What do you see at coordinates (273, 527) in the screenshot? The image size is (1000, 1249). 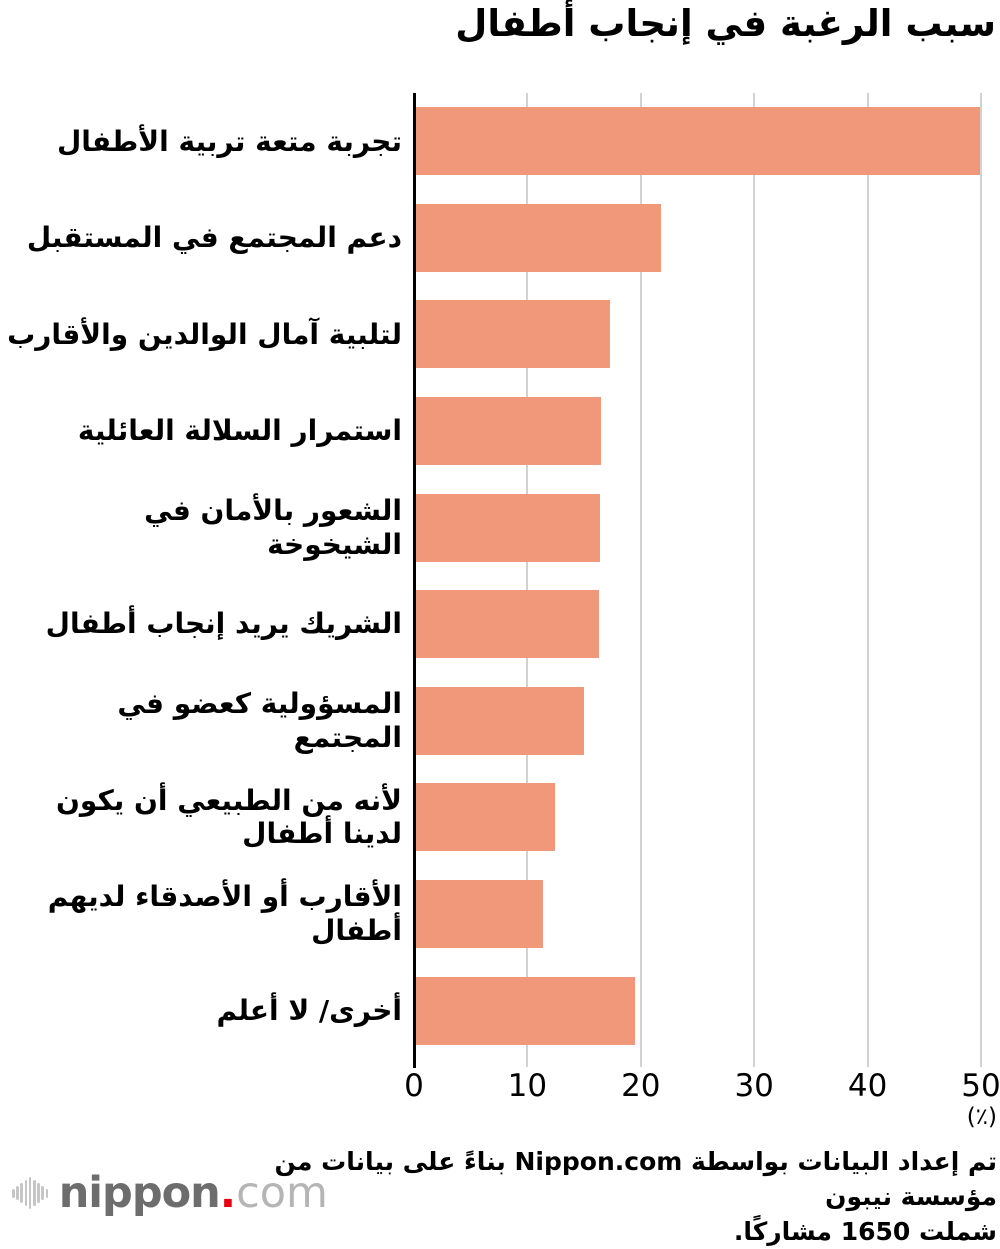 I see `category-label-4: الشعور بالأمان في الشيخوخة` at bounding box center [273, 527].